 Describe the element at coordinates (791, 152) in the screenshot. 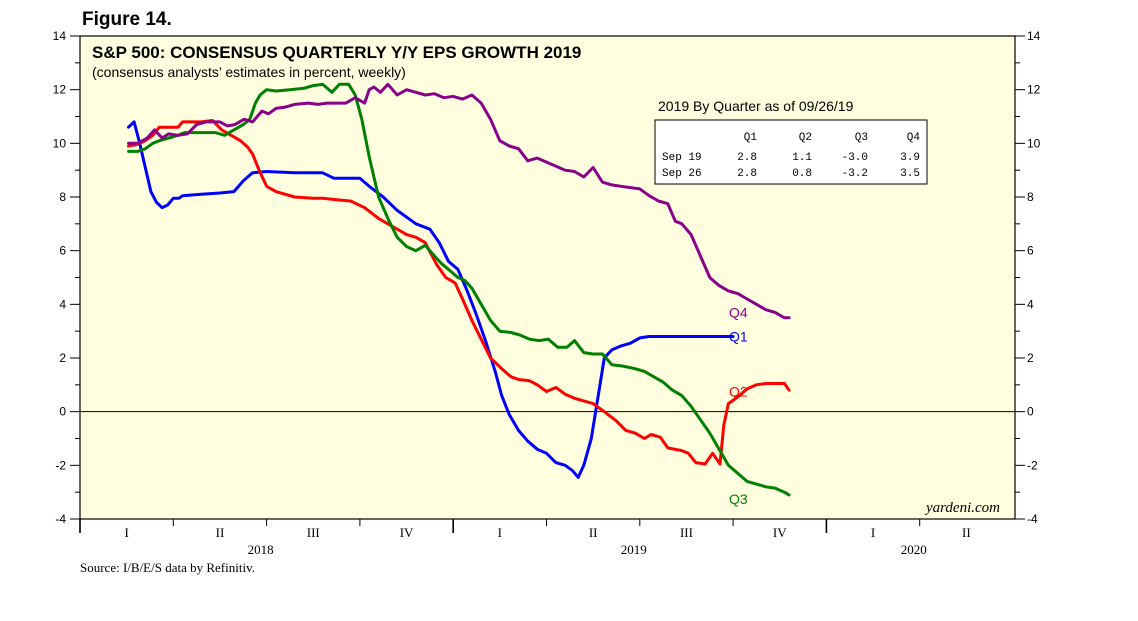

I see `data-table-box` at that location.